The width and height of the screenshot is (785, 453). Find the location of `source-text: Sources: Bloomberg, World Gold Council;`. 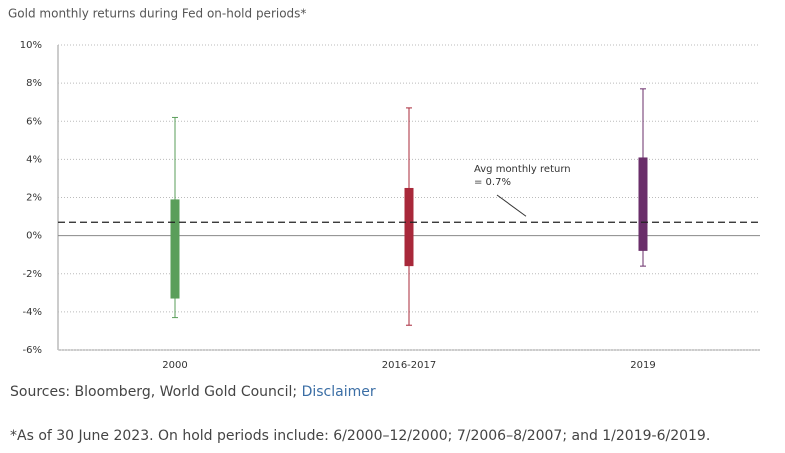

source-text: Sources: Bloomberg, World Gold Council; is located at coordinates (154, 392).